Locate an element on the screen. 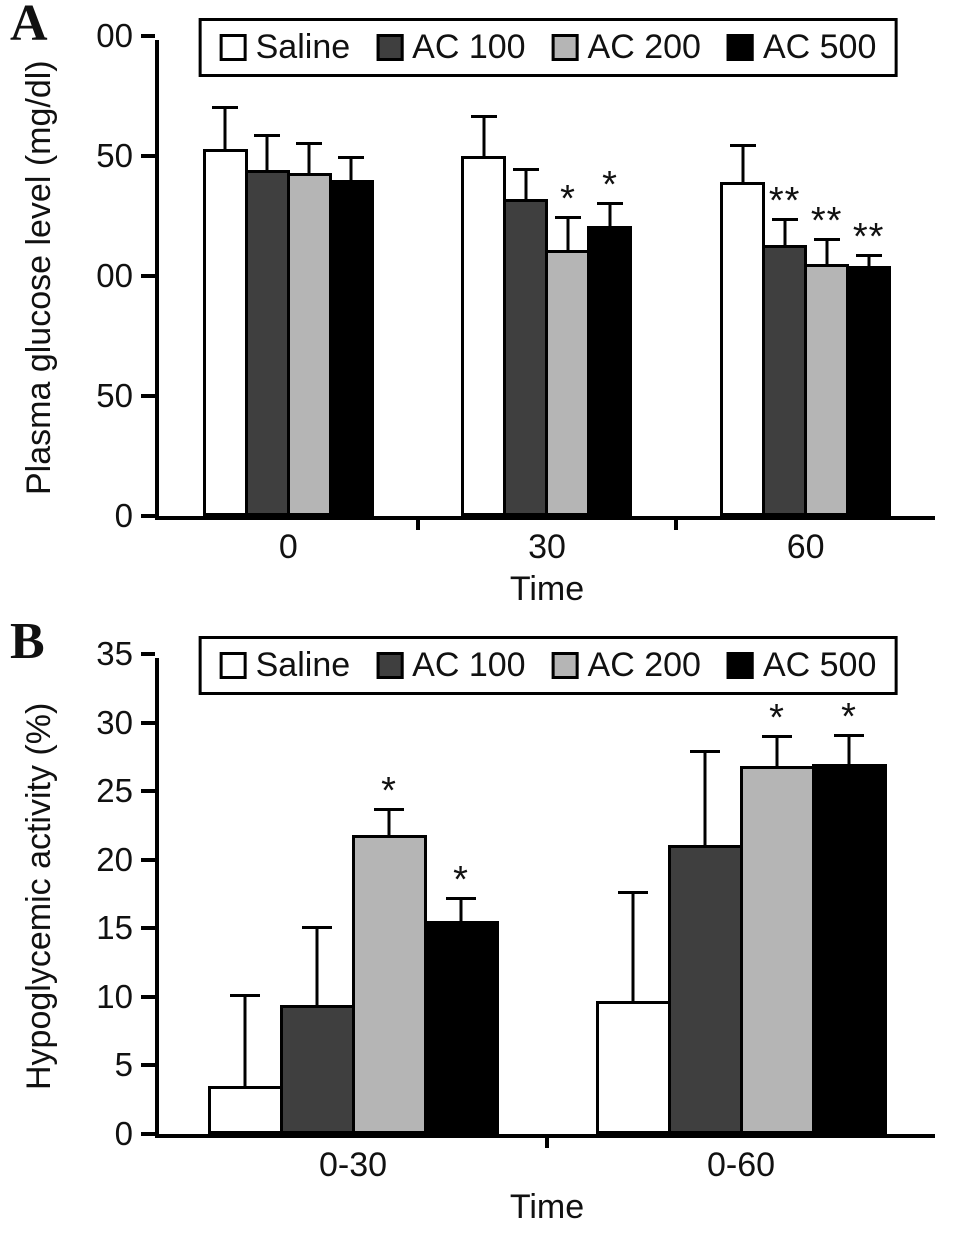 The height and width of the screenshot is (1235, 969). x-axis-title: Time is located at coordinates (547, 589).